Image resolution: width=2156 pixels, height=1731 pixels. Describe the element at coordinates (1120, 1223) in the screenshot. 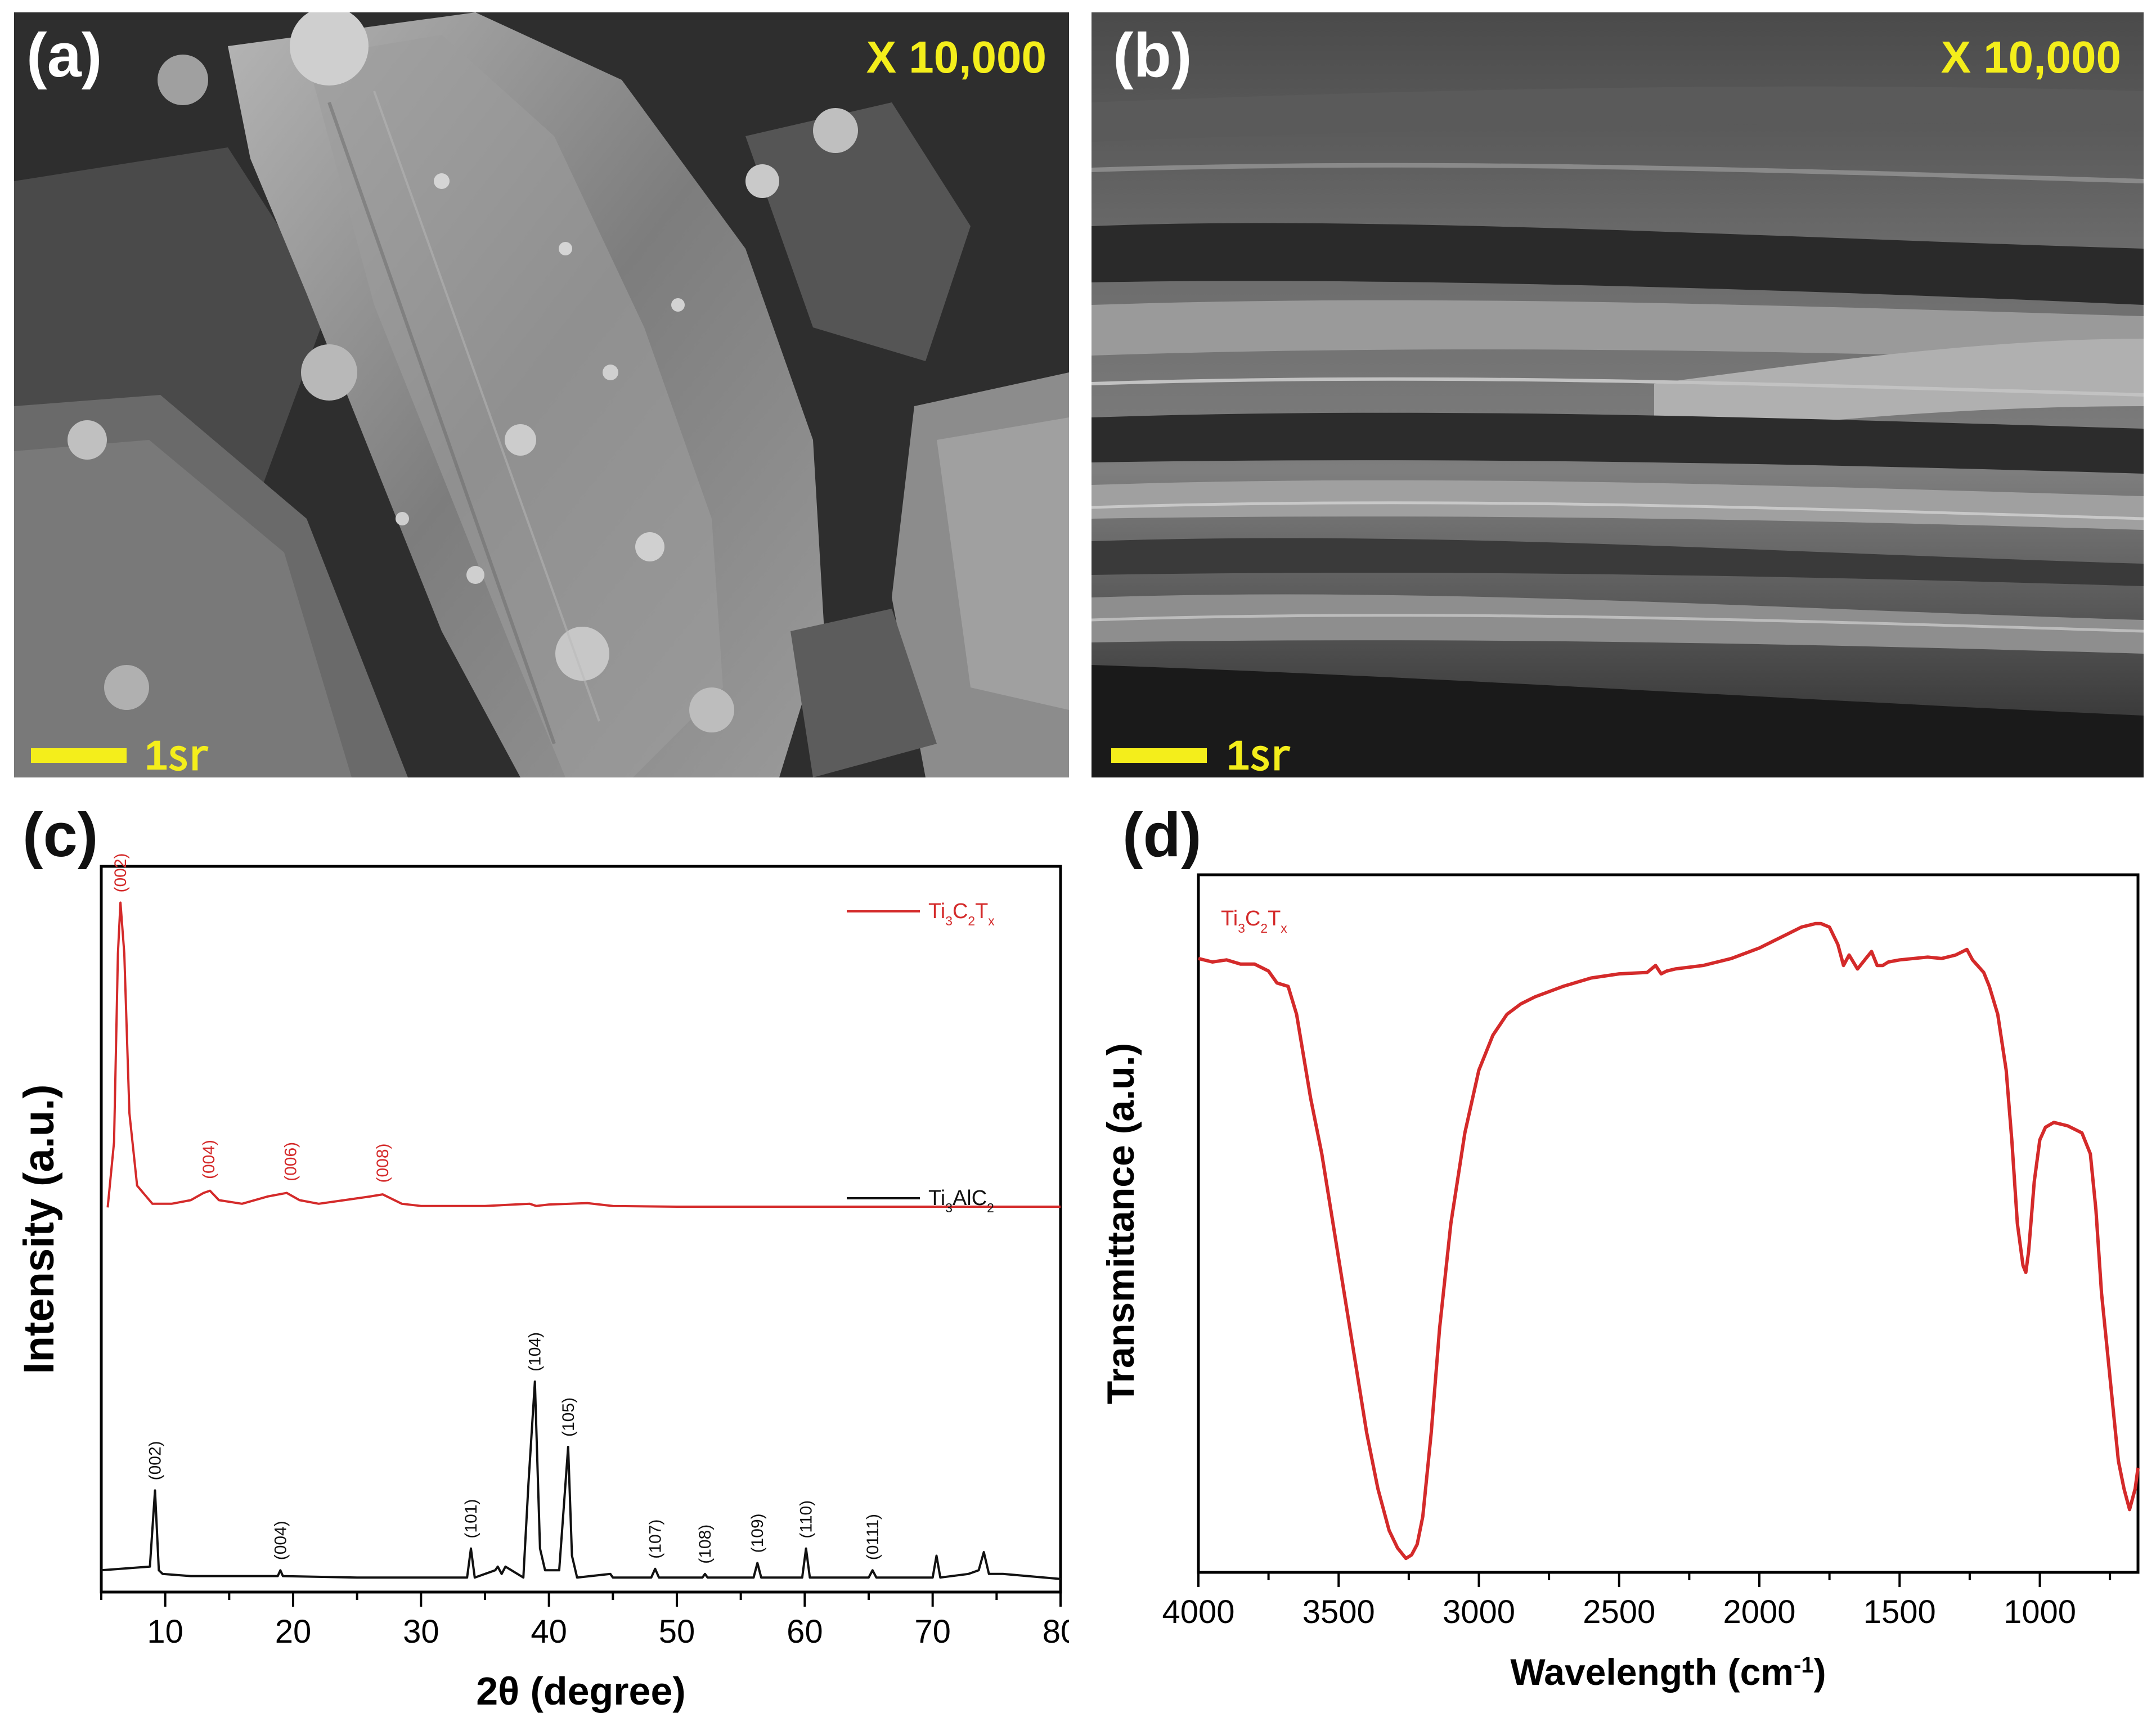

I see `y-axis-label: Transmittance (a.u.)` at that location.